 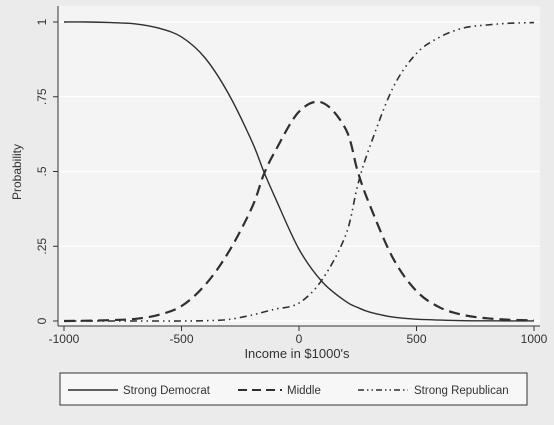 What do you see at coordinates (181, 339) in the screenshot?
I see `x-tick-label: -500` at bounding box center [181, 339].